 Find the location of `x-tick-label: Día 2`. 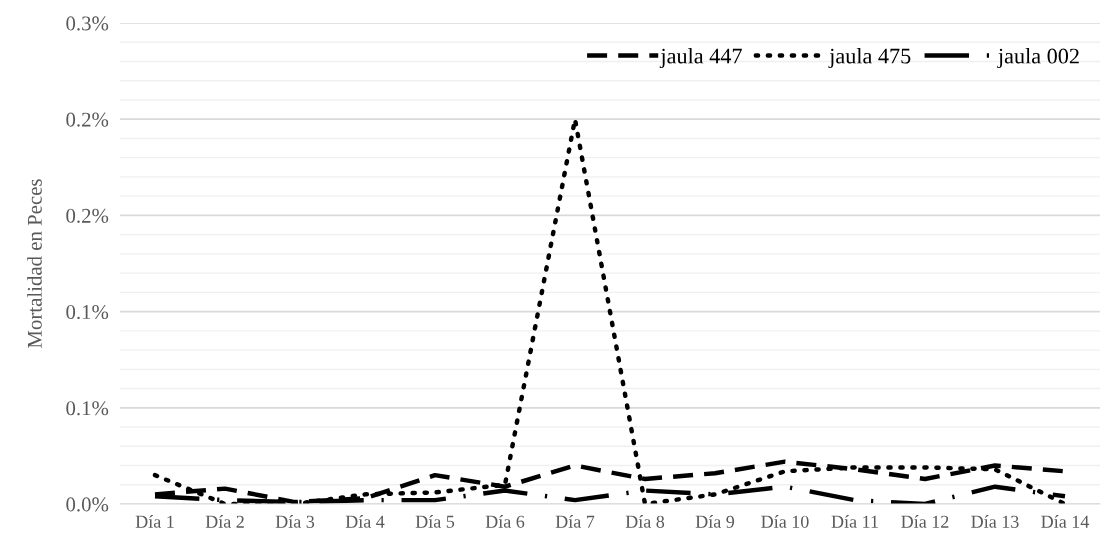

x-tick-label: Día 2 is located at coordinates (224, 521).